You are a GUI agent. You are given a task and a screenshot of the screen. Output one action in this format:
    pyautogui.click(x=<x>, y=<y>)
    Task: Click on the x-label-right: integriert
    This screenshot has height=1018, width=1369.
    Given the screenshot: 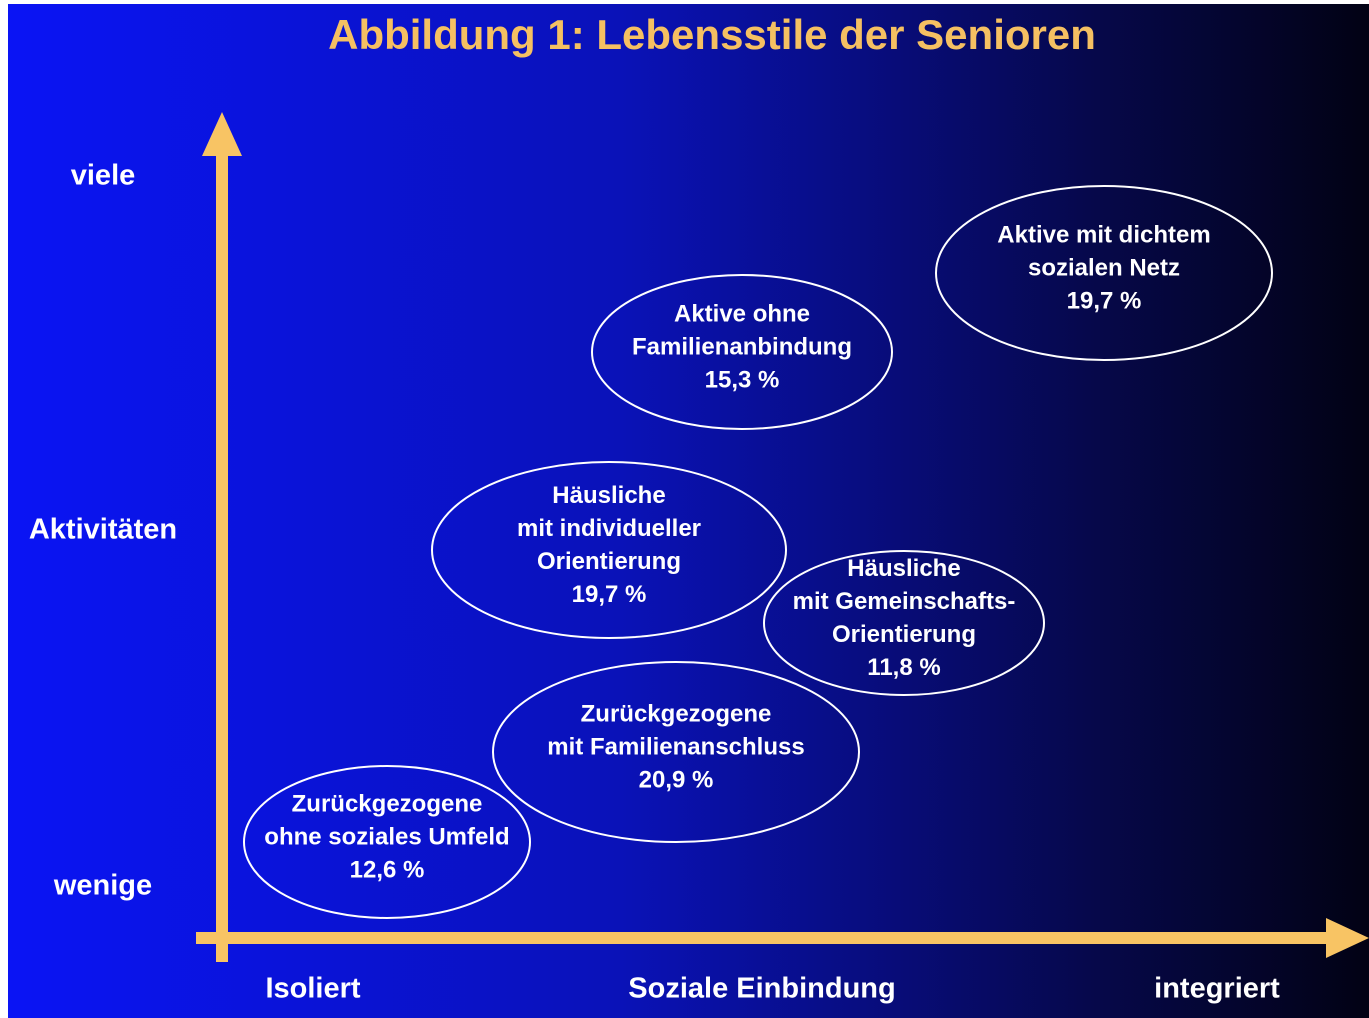 What is the action you would take?
    pyautogui.click(x=1217, y=989)
    